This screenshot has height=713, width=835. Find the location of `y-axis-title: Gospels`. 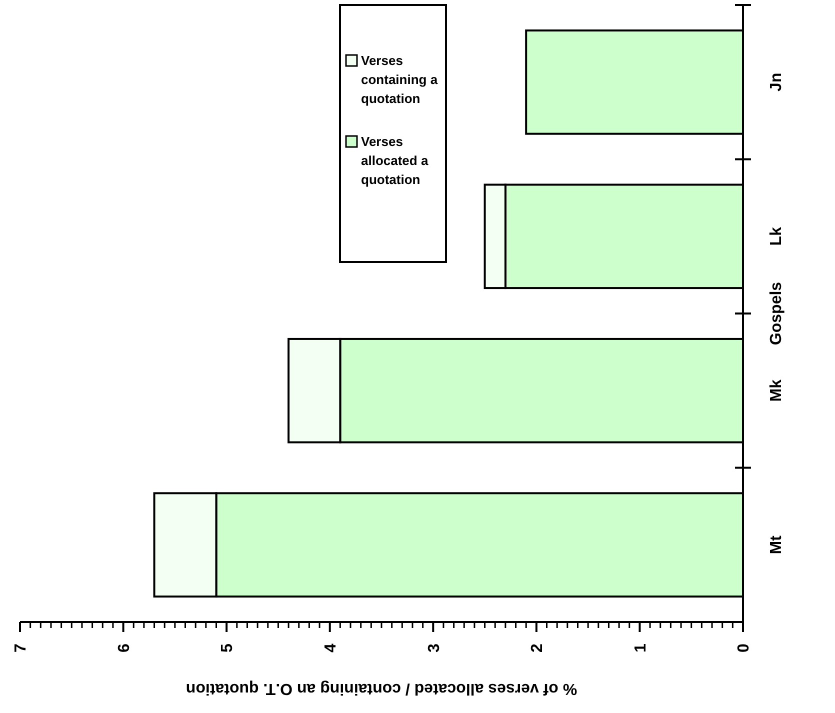

y-axis-title: Gospels is located at coordinates (776, 314).